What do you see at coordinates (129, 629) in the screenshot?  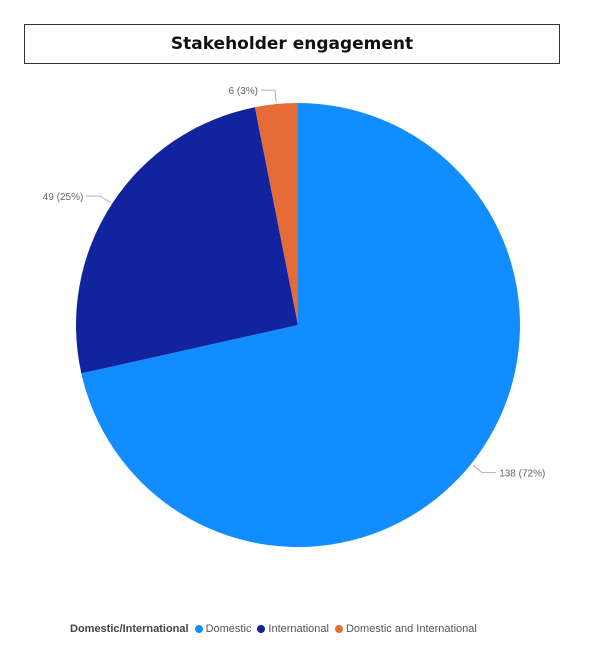 I see `legend-title: Domestic/International` at bounding box center [129, 629].